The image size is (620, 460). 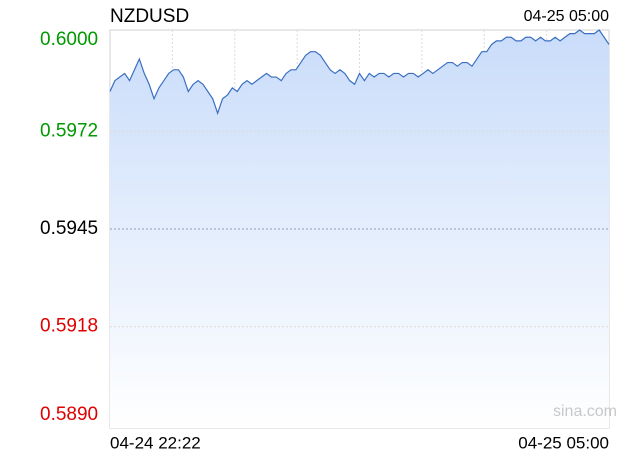 What do you see at coordinates (567, 16) in the screenshot?
I see `current-time: 04-25 05:00` at bounding box center [567, 16].